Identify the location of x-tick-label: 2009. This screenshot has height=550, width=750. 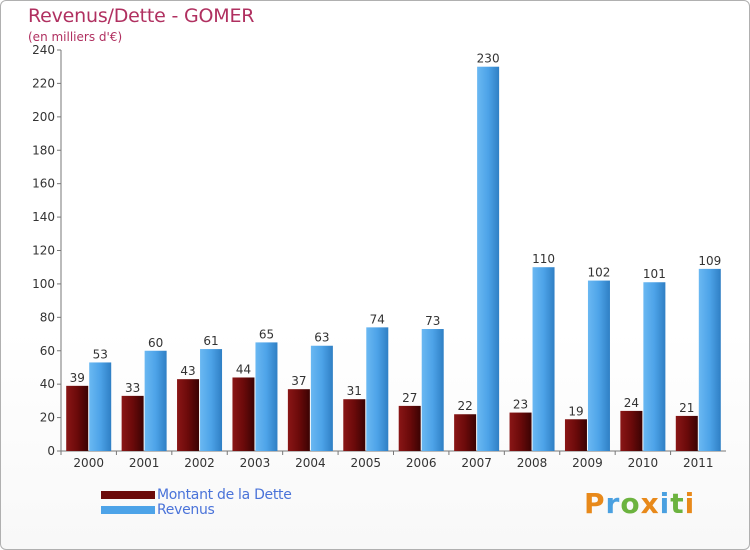
(587, 463).